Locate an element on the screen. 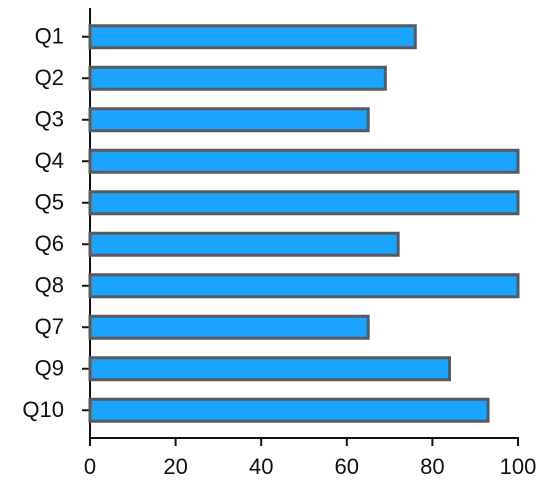 Image resolution: width=550 pixels, height=496 pixels. x-tick-label: 60 is located at coordinates (347, 466).